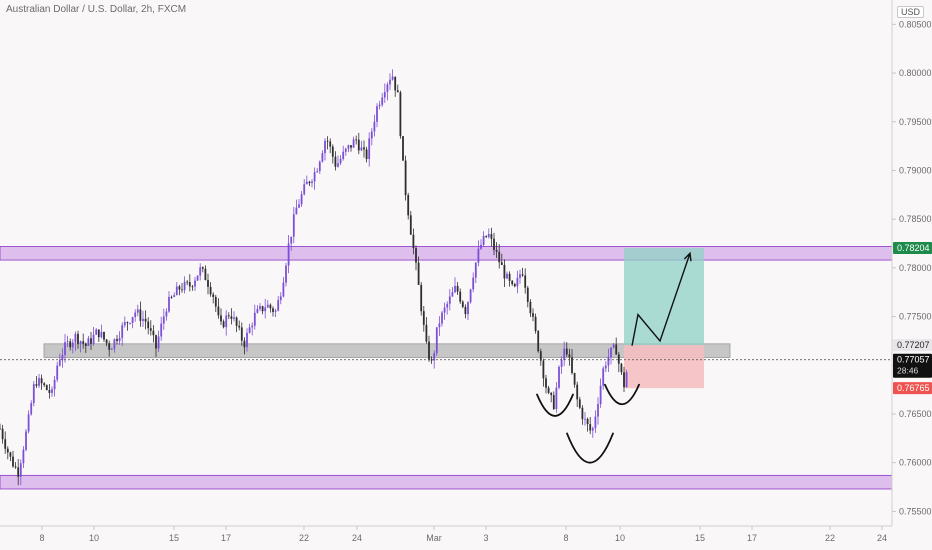  Describe the element at coordinates (174, 538) in the screenshot. I see `x-tick-label: 15` at that location.